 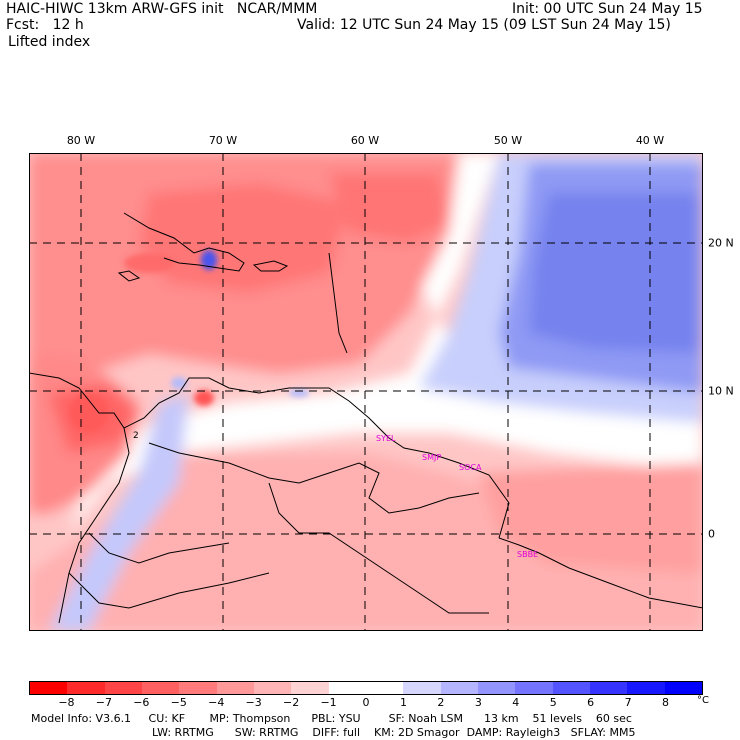 I want to click on field-name: Lifted index, so click(x=49, y=42).